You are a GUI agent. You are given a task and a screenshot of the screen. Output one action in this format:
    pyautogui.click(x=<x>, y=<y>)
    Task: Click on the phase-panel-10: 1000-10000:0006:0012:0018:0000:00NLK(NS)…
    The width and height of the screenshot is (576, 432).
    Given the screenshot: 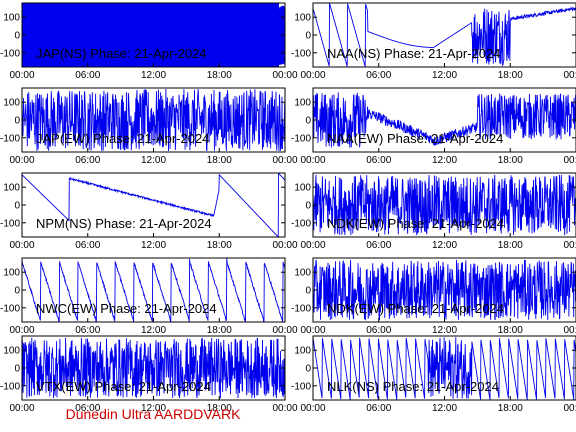 What is the action you would take?
    pyautogui.click(x=433, y=374)
    